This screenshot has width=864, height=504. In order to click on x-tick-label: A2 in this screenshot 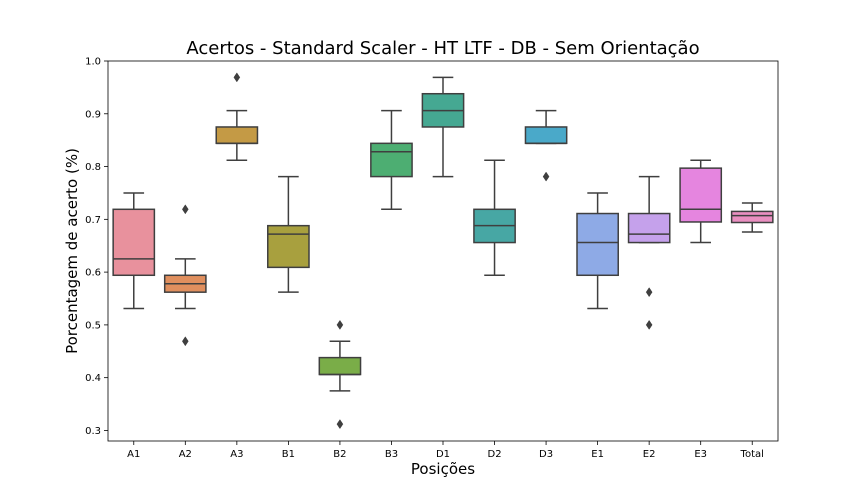, I will do `click(185, 454)`.